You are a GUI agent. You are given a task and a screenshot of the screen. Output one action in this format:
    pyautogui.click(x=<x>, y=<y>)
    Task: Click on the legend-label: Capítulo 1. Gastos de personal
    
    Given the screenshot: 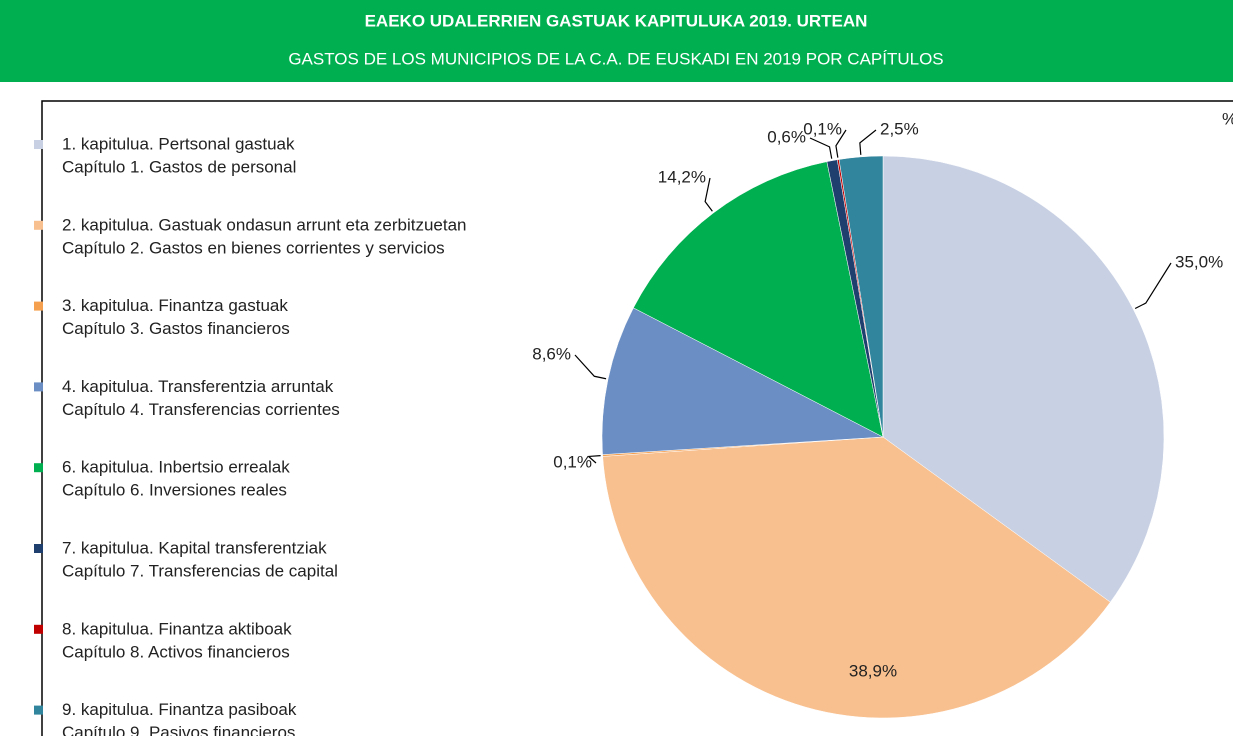 What is the action you would take?
    pyautogui.click(x=179, y=166)
    